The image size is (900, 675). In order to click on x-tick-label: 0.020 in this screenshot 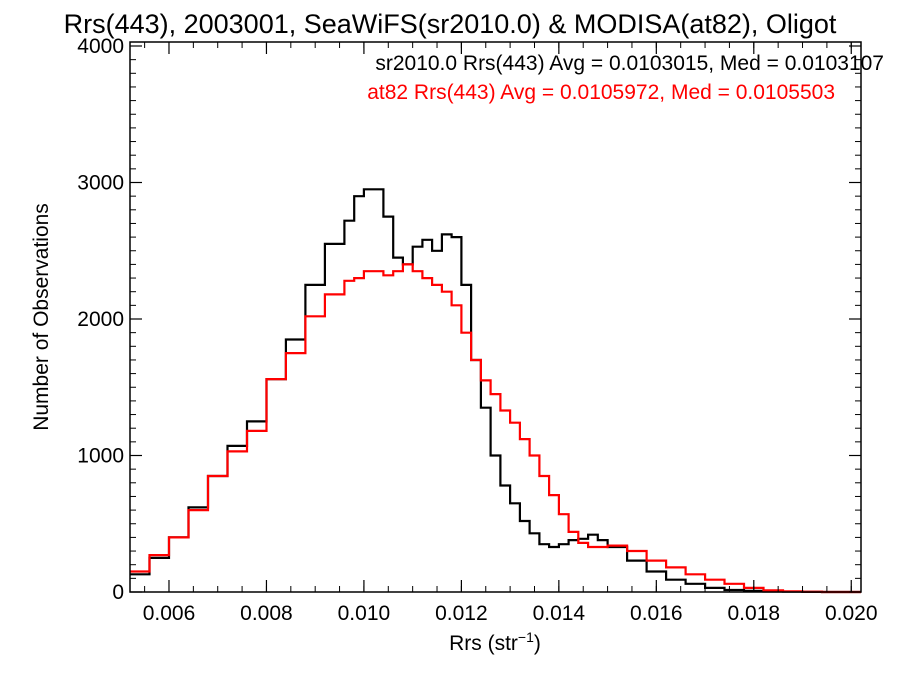, I will do `click(851, 613)`.